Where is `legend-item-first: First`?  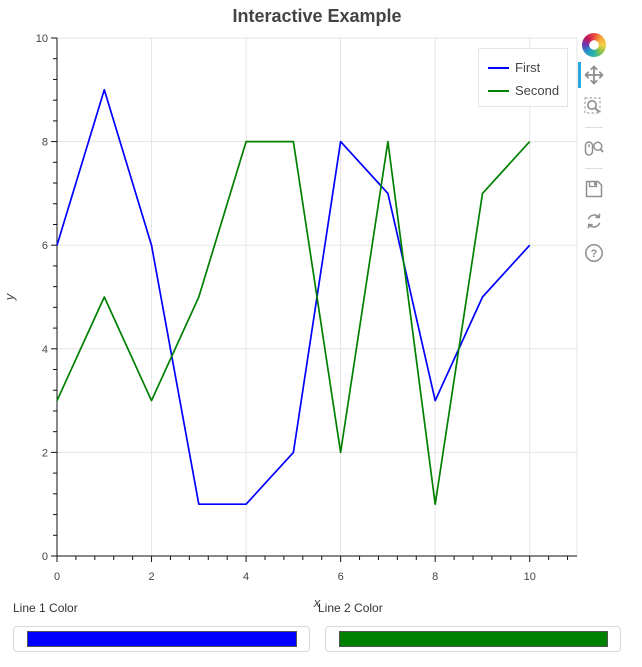 legend-item-first: First is located at coordinates (527, 67).